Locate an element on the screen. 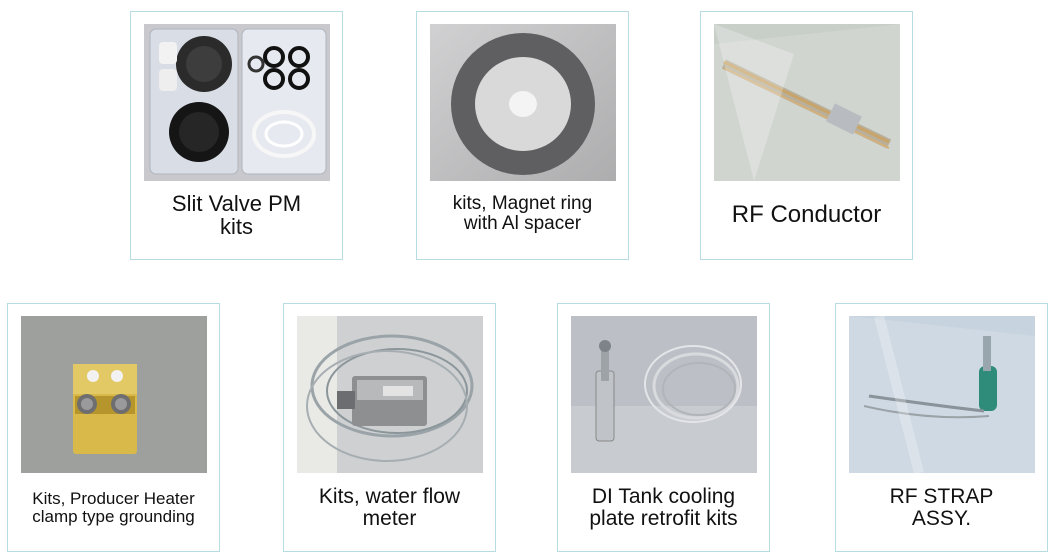 The height and width of the screenshot is (560, 1055). product-card-magnet-ring: kits, Magnet ring with Al spacer is located at coordinates (522, 135).